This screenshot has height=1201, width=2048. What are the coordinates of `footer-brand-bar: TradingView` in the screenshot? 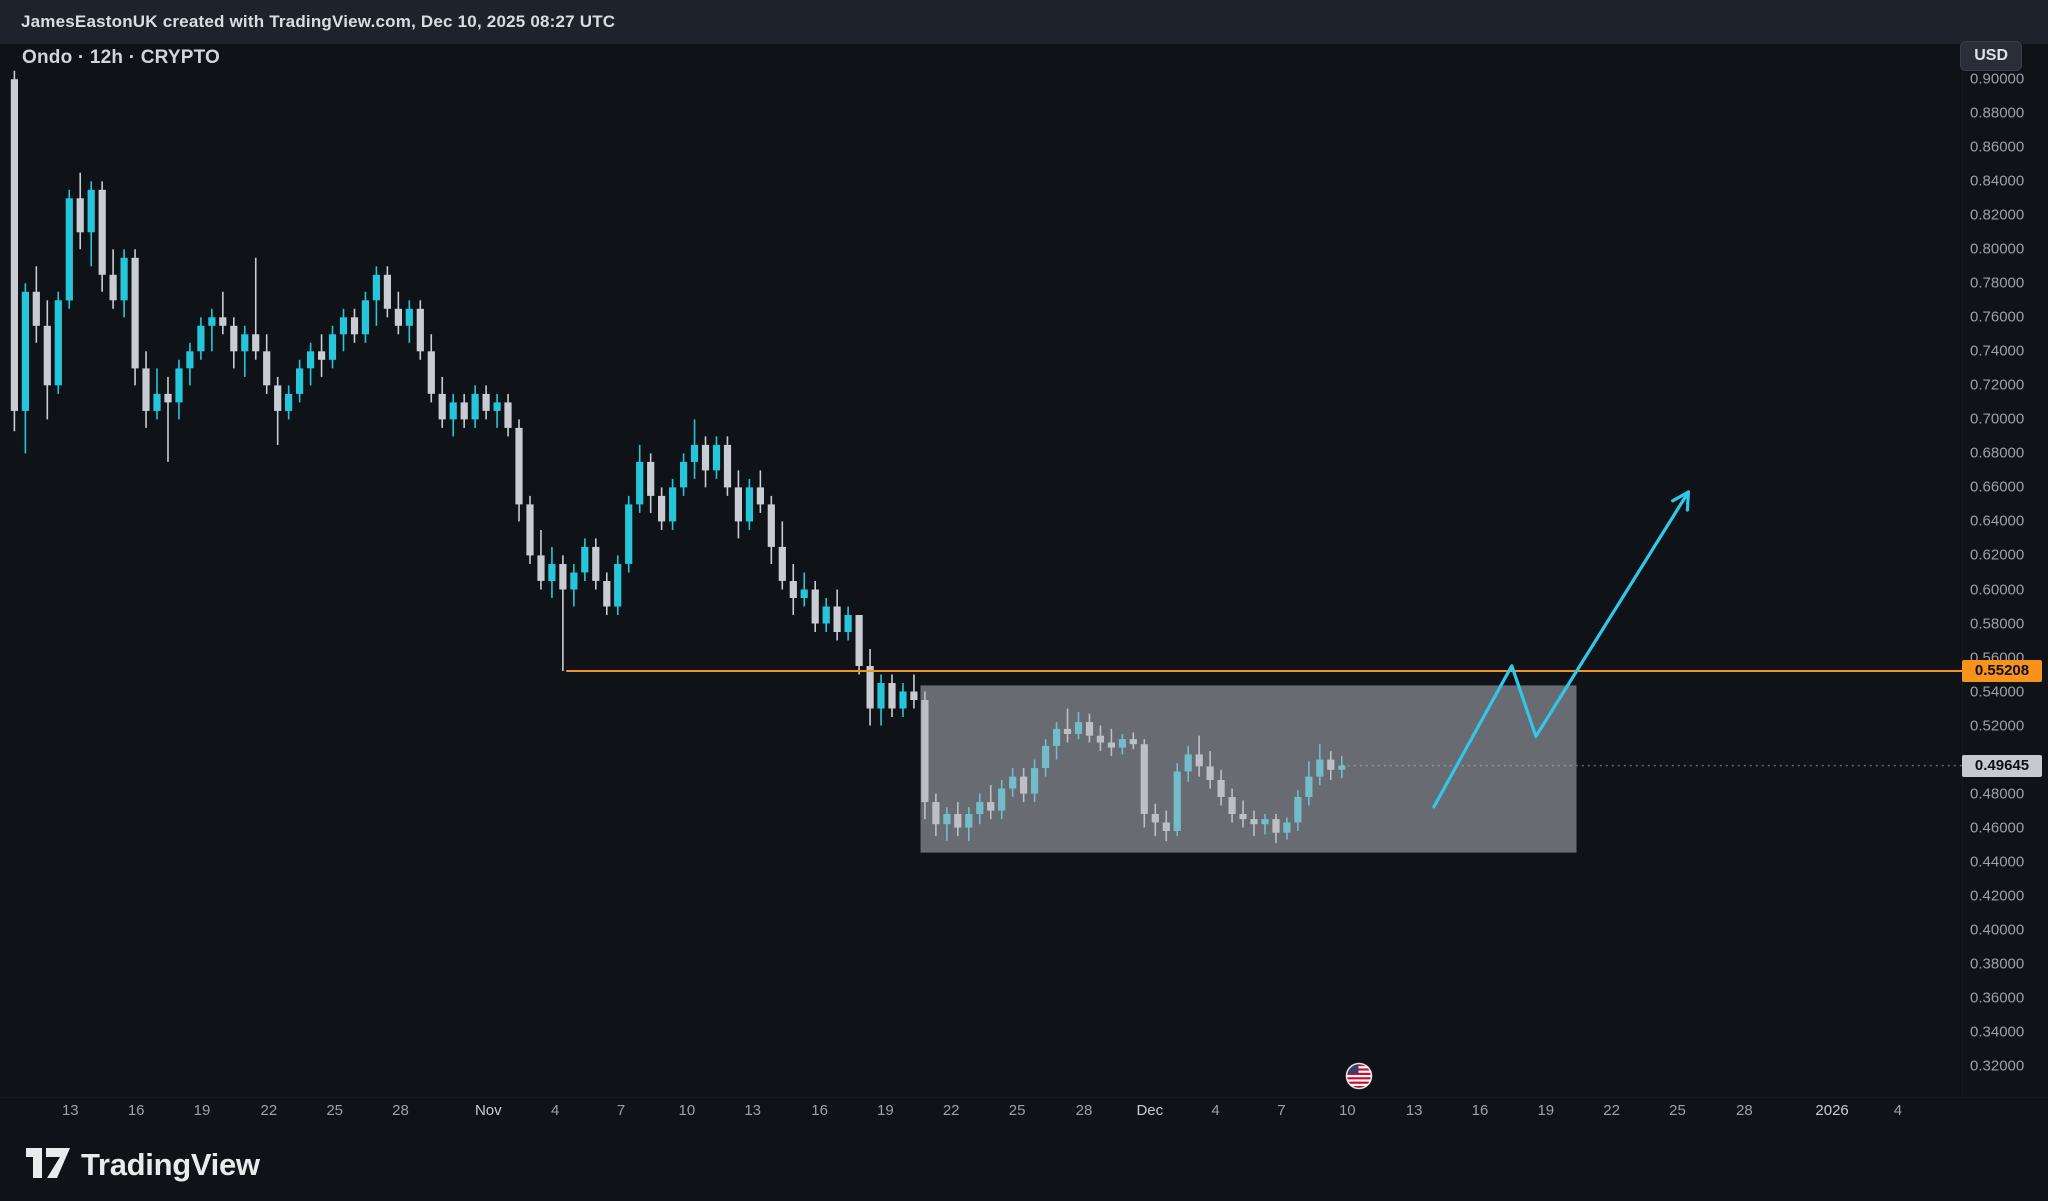 It's located at (130, 1165).